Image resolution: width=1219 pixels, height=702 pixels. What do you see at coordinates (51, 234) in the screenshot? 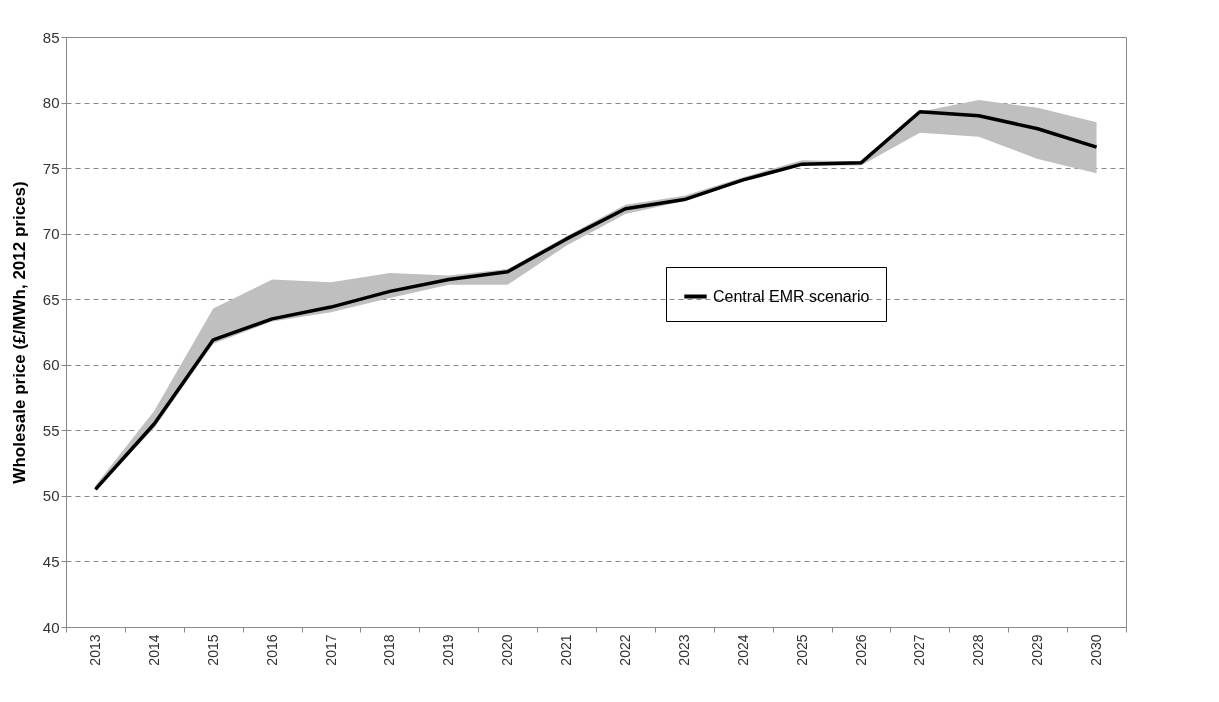
I see `y-tick-label: 70` at bounding box center [51, 234].